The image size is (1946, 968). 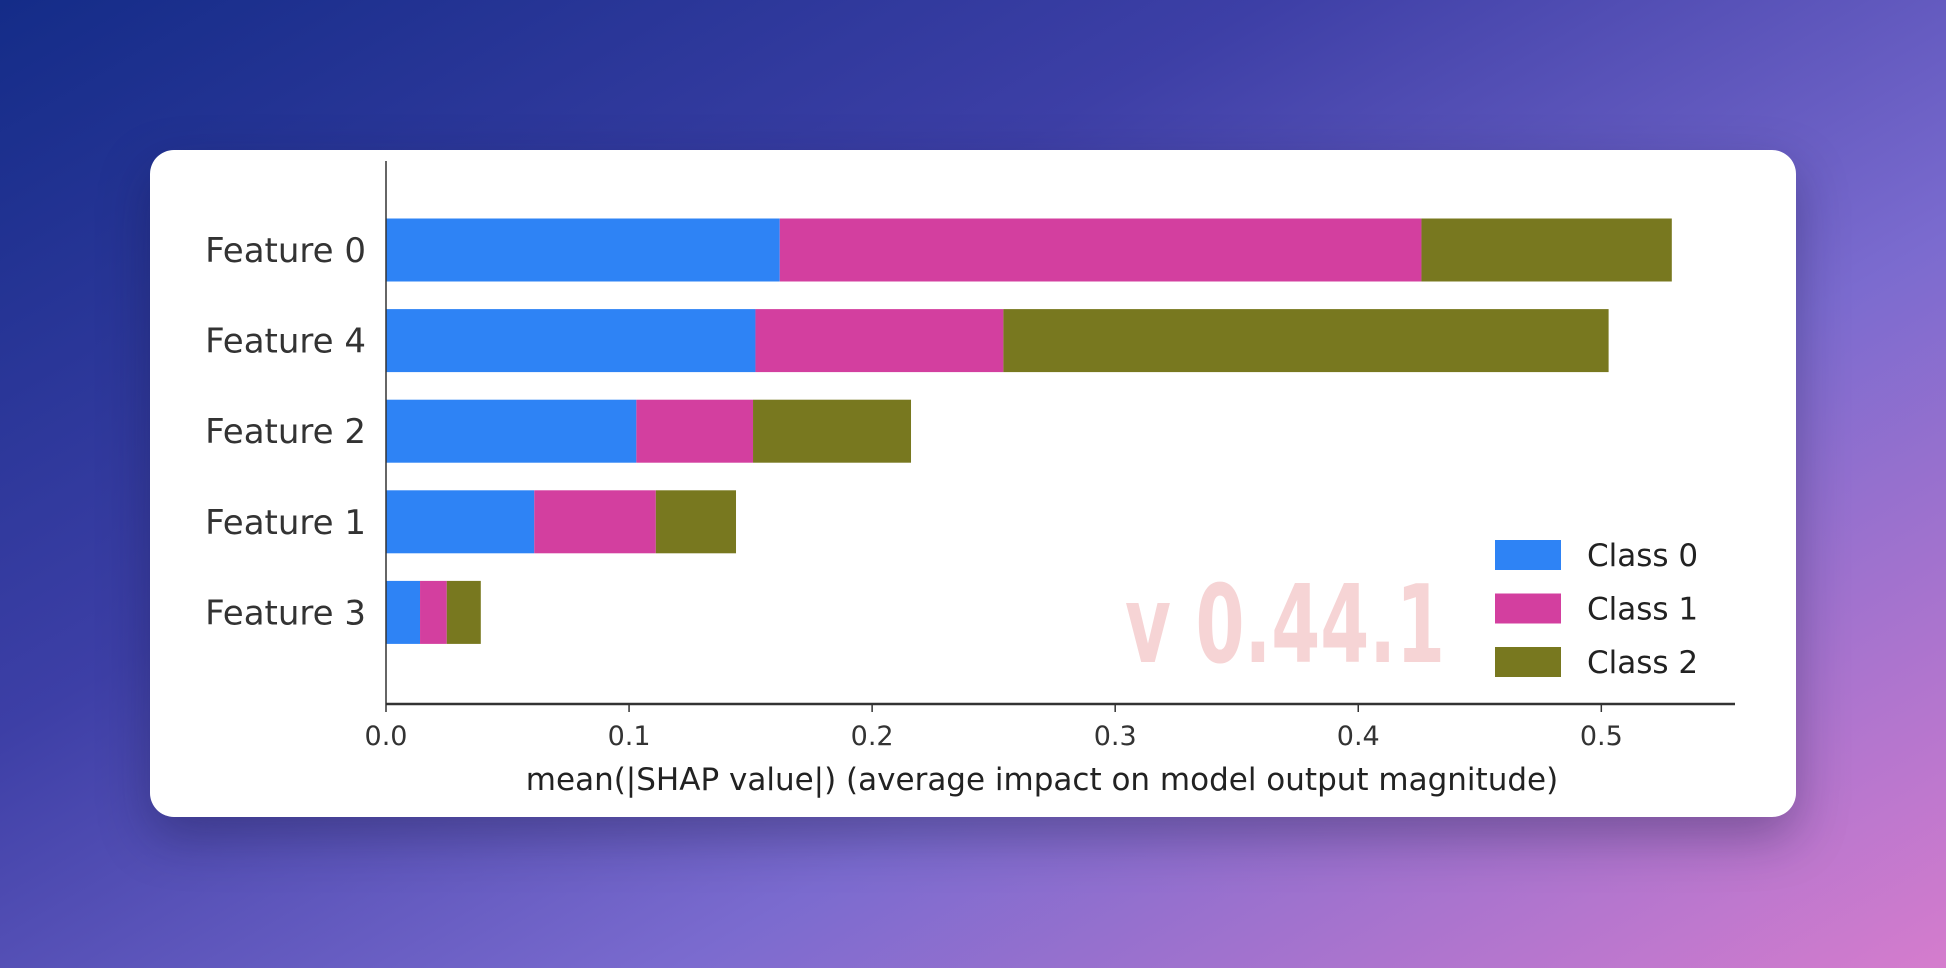 What do you see at coordinates (1115, 736) in the screenshot?
I see `x-tick-label: 0.3` at bounding box center [1115, 736].